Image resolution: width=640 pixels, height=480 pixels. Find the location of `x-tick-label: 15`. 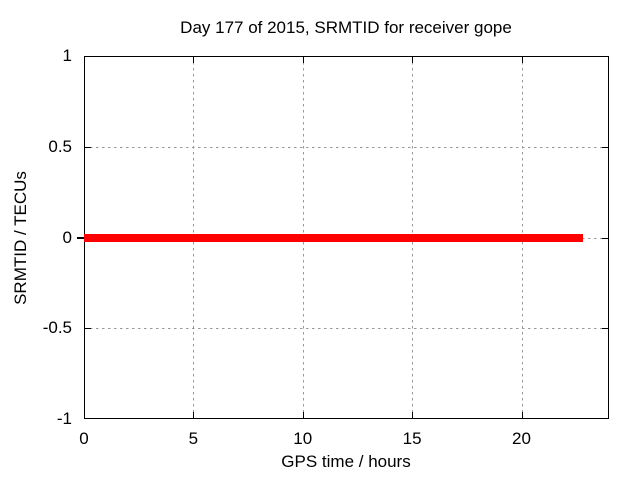

x-tick-label: 15 is located at coordinates (412, 438).